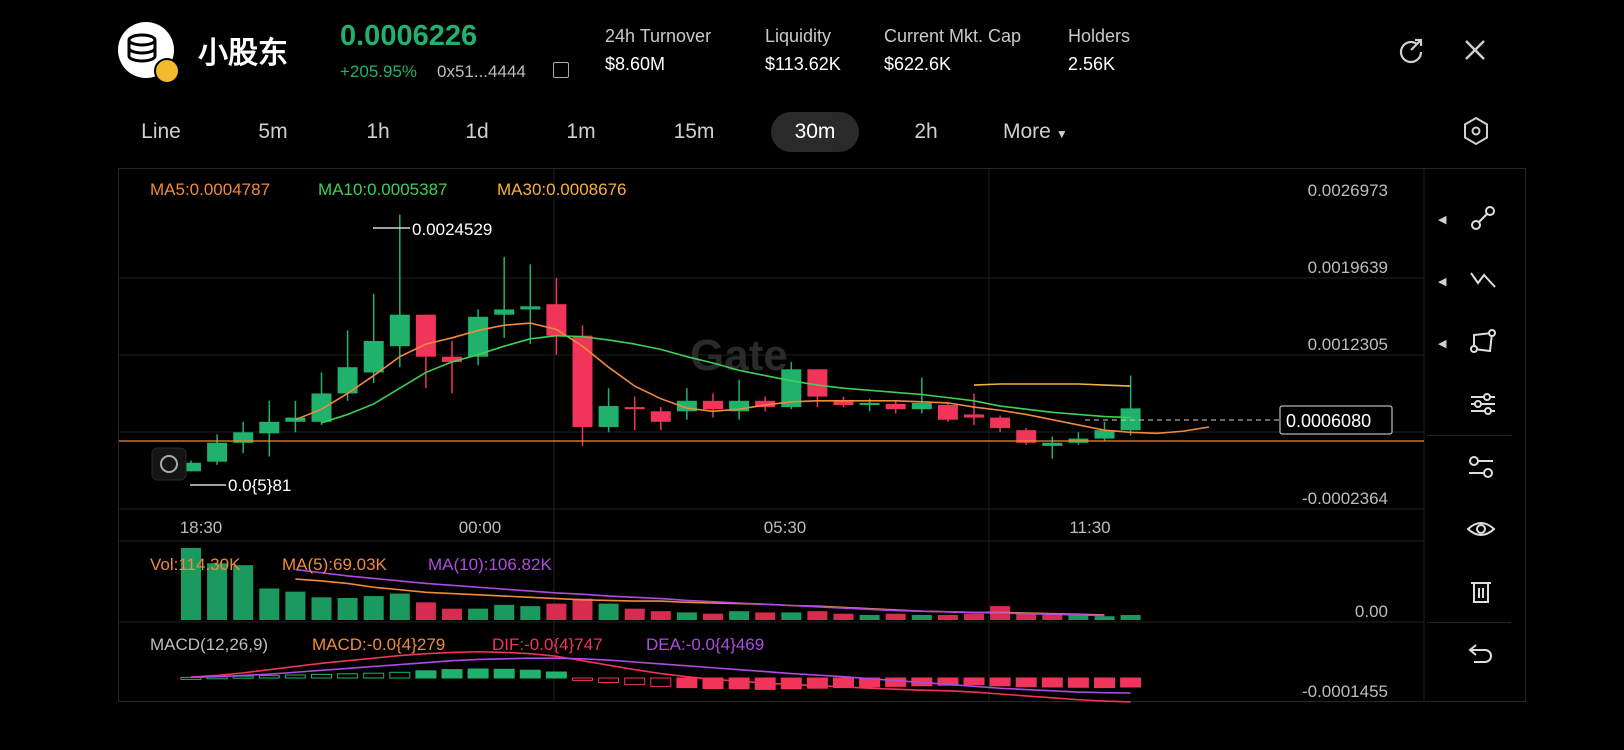 This screenshot has height=750, width=1624. I want to click on tab-more: More ▼, so click(1038, 132).